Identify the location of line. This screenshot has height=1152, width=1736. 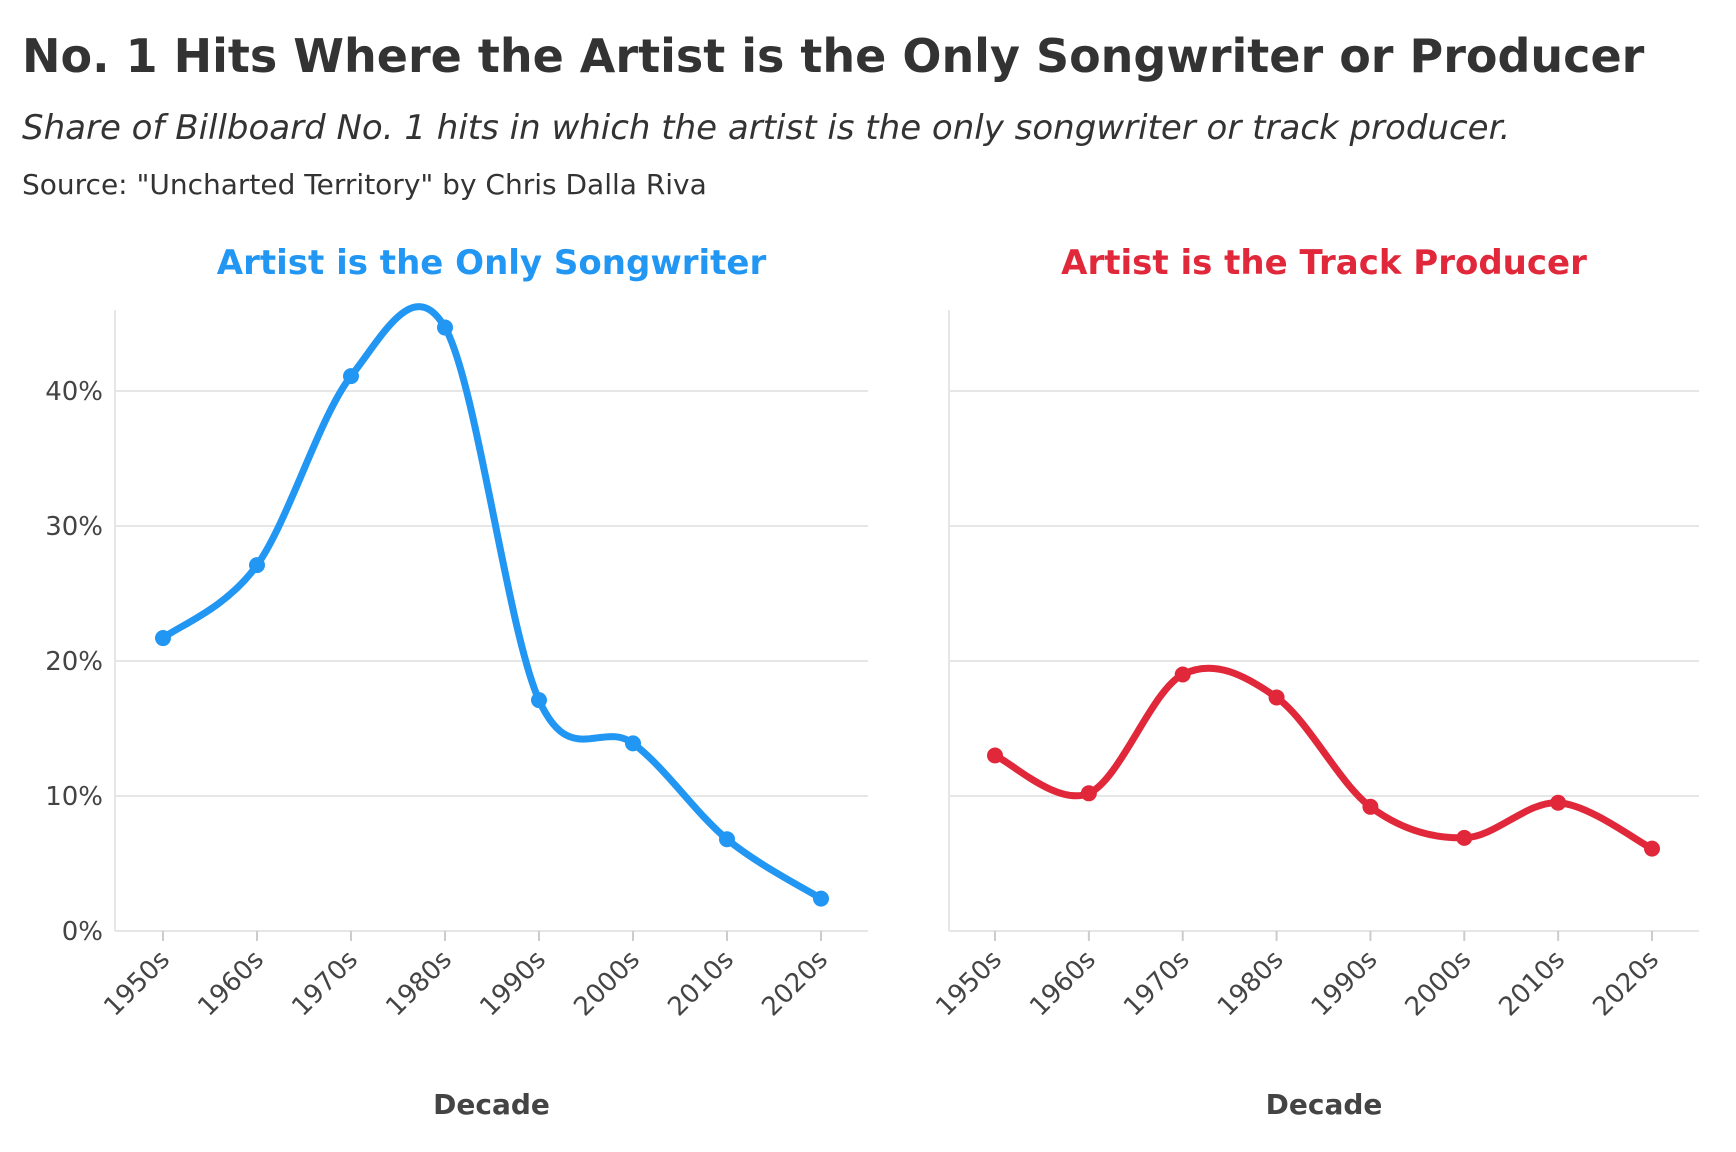
(1323, 758).